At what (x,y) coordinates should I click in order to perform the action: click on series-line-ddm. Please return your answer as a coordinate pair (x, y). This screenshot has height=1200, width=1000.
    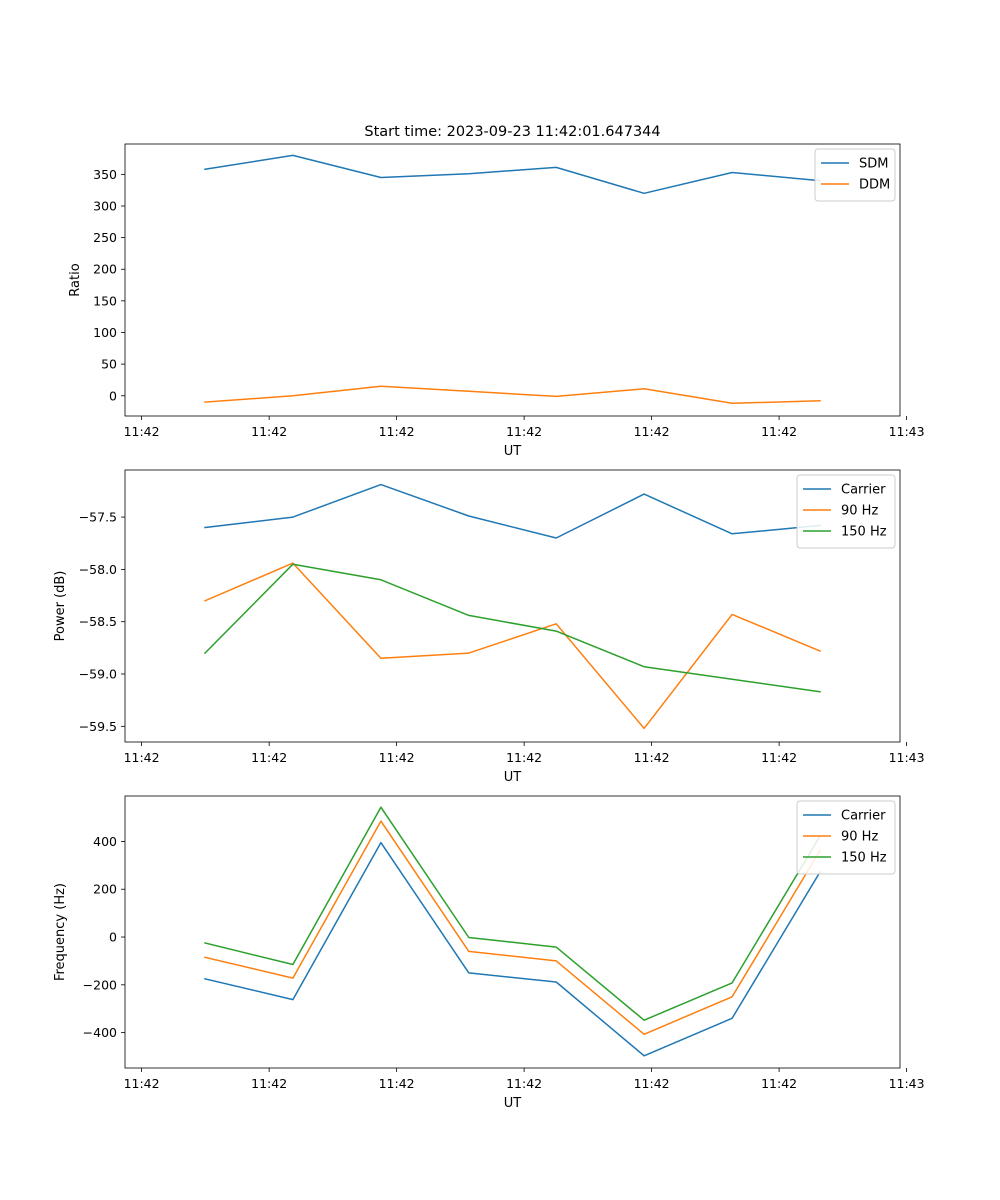
    Looking at the image, I should click on (512, 395).